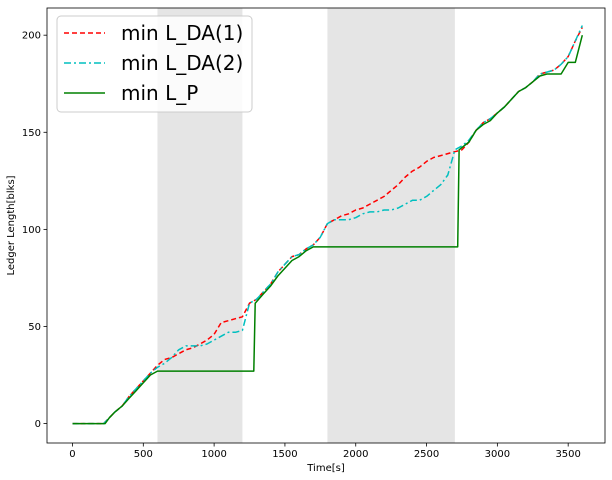  What do you see at coordinates (182, 63) in the screenshot?
I see `legend-label-2: min L_DA(2)` at bounding box center [182, 63].